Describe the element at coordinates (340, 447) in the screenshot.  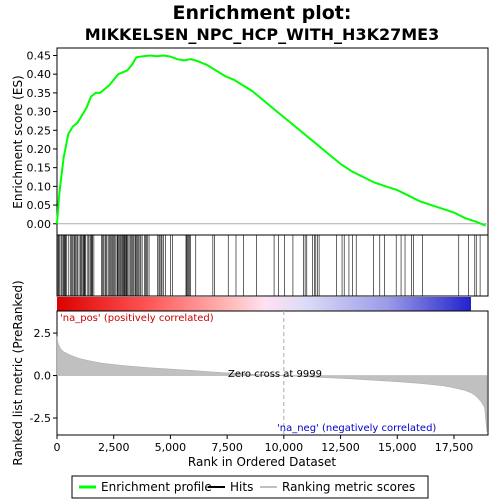
I see `x-tick-label: 12,500` at that location.